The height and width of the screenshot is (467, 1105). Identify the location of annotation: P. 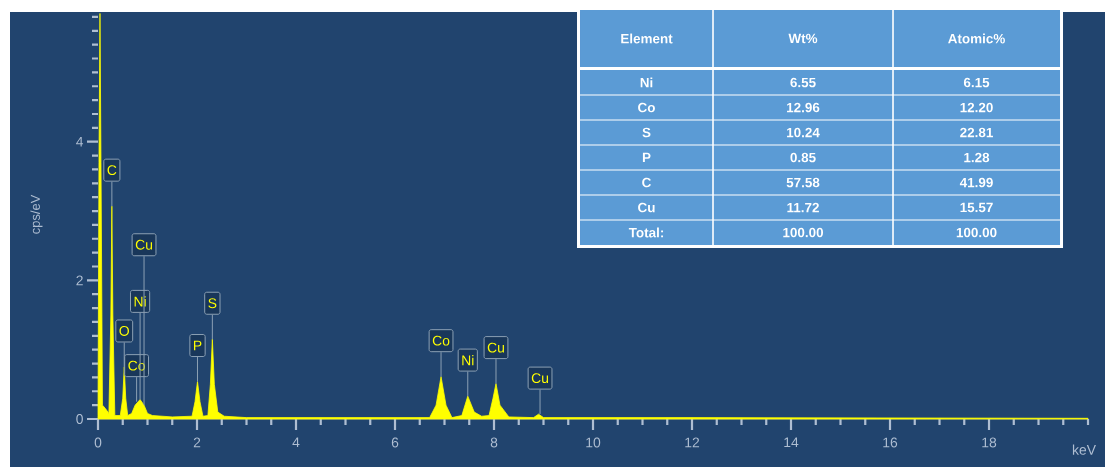
(197, 345).